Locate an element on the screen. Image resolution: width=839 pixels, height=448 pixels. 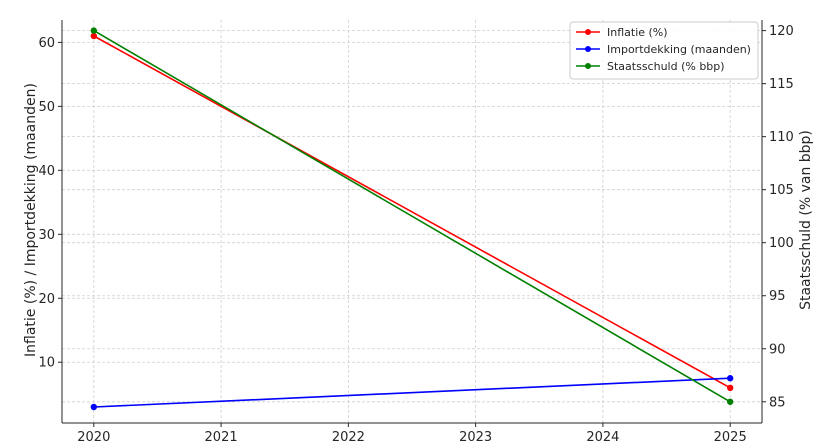
legend-box is located at coordinates (664, 50).